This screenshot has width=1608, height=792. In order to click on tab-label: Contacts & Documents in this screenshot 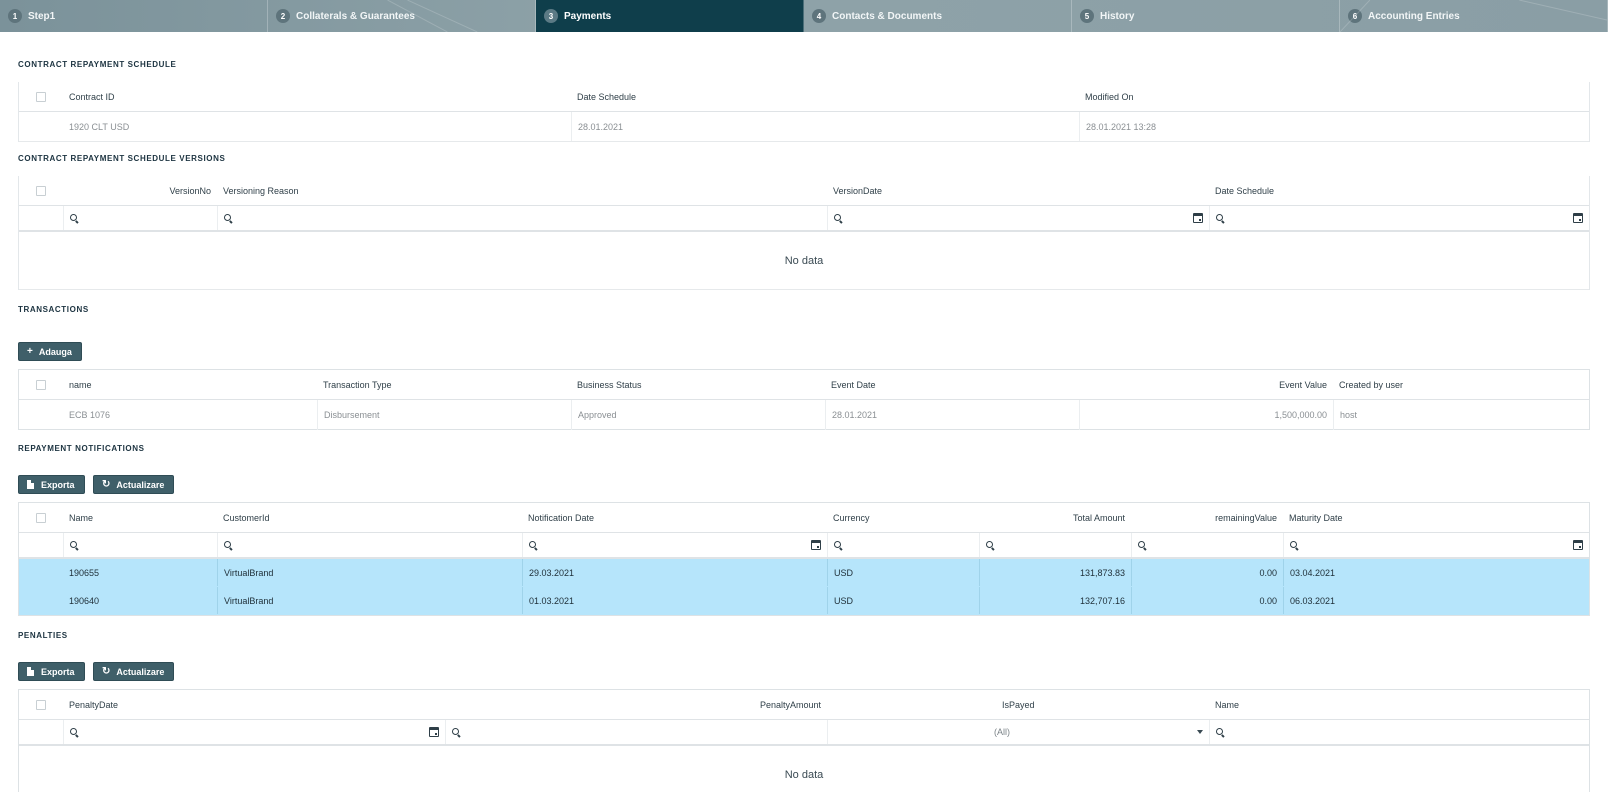, I will do `click(887, 16)`.